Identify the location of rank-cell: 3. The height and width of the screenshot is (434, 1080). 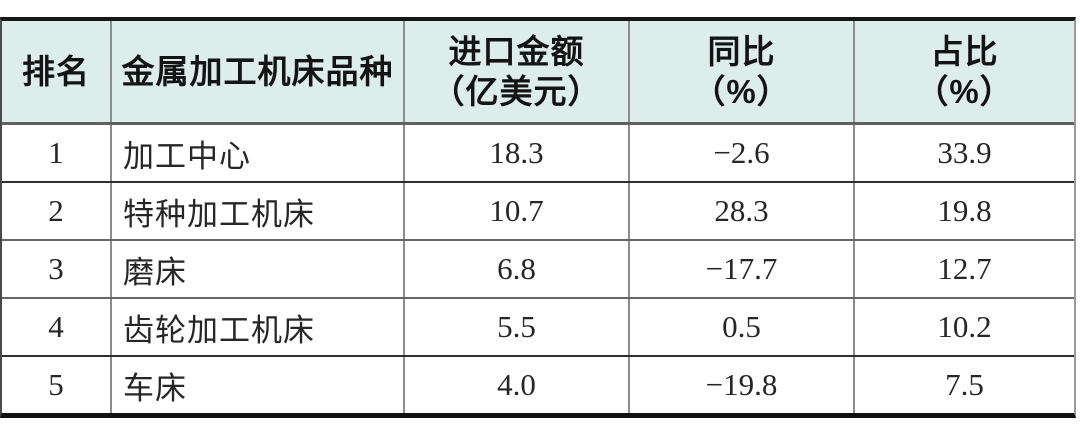
(56, 268).